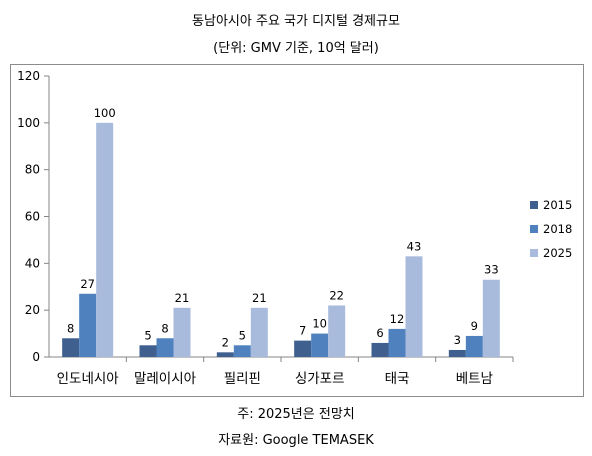  I want to click on y-tick-label: 60, so click(32, 217).